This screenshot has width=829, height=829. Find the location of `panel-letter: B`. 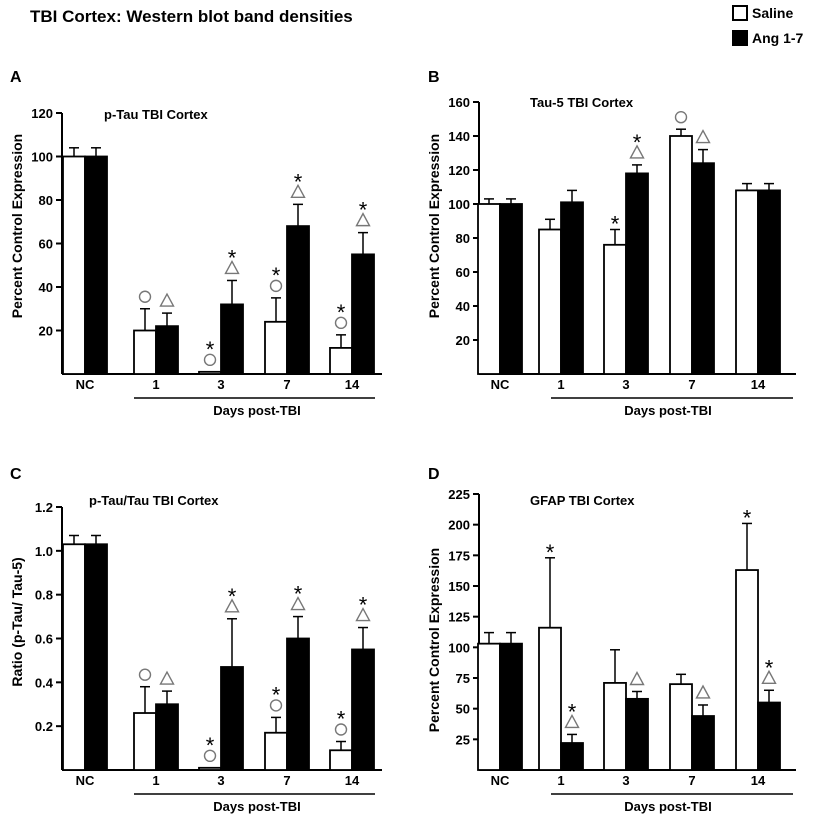

panel-letter: B is located at coordinates (434, 77).